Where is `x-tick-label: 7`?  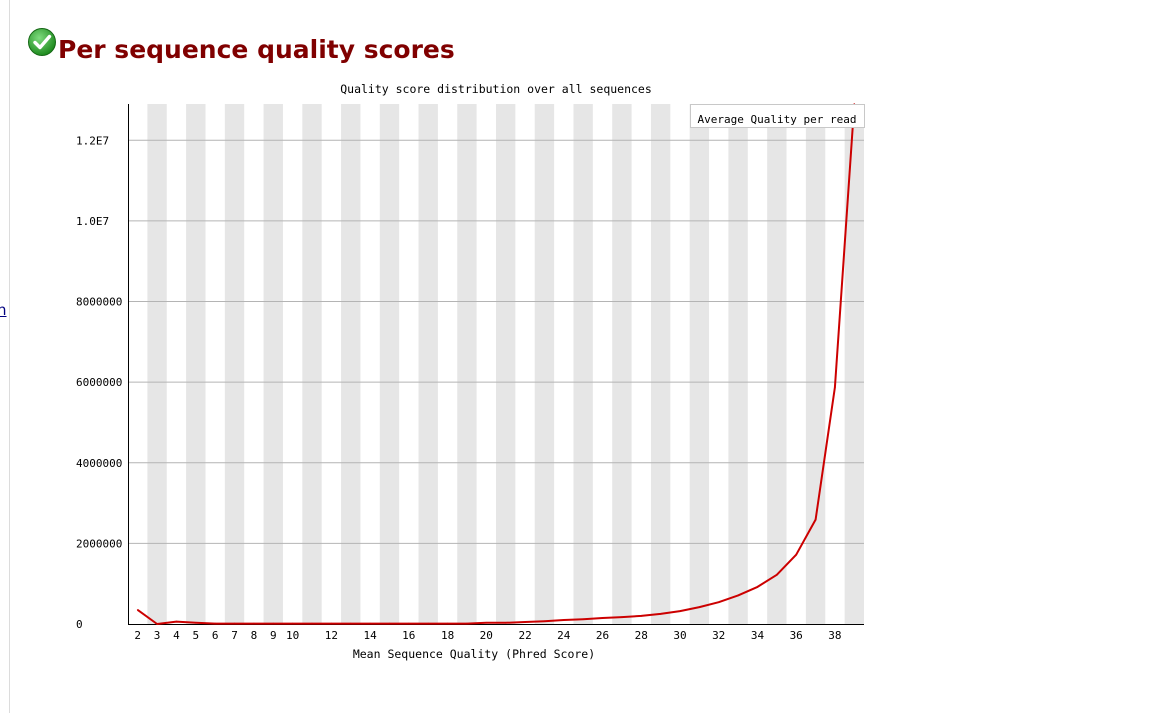
x-tick-label: 7 is located at coordinates (234, 635).